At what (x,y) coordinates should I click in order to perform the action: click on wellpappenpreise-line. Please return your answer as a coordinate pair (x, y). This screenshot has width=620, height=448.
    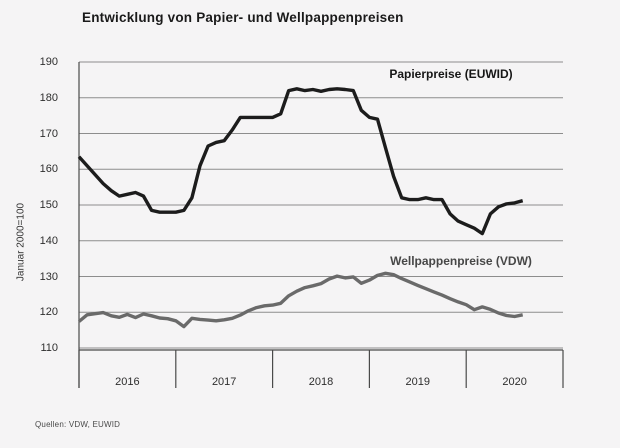
    Looking at the image, I should click on (300, 300).